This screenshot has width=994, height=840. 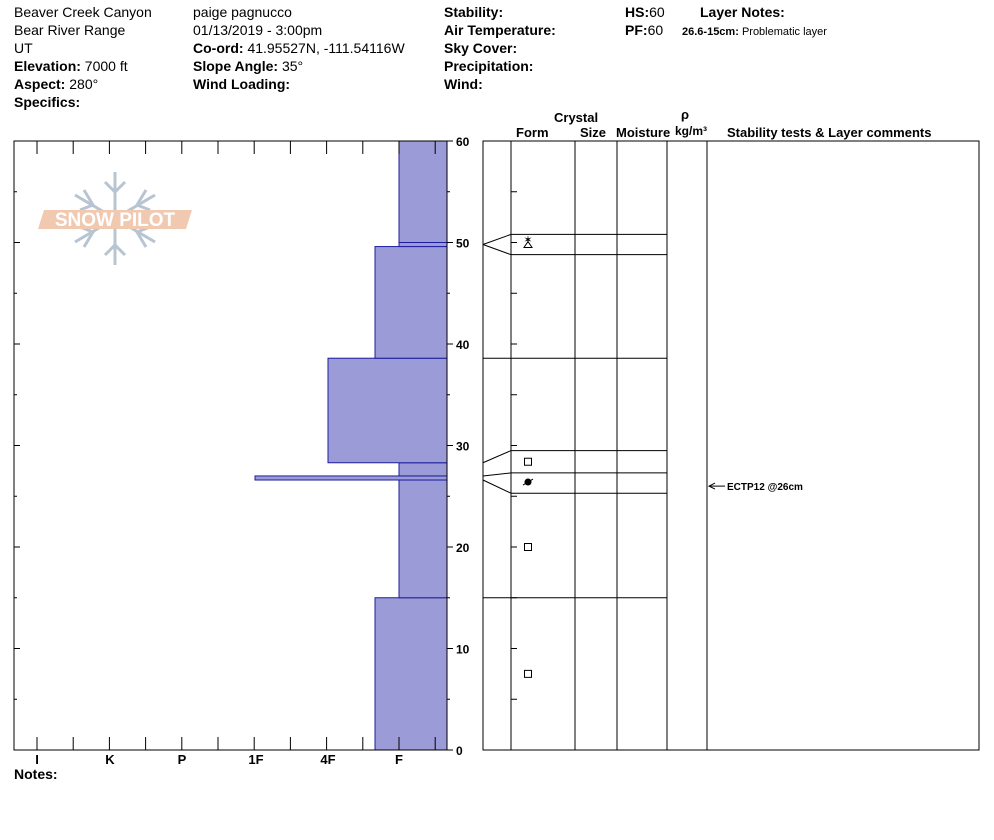 What do you see at coordinates (255, 759) in the screenshot?
I see `hardness-tick-label: 1F` at bounding box center [255, 759].